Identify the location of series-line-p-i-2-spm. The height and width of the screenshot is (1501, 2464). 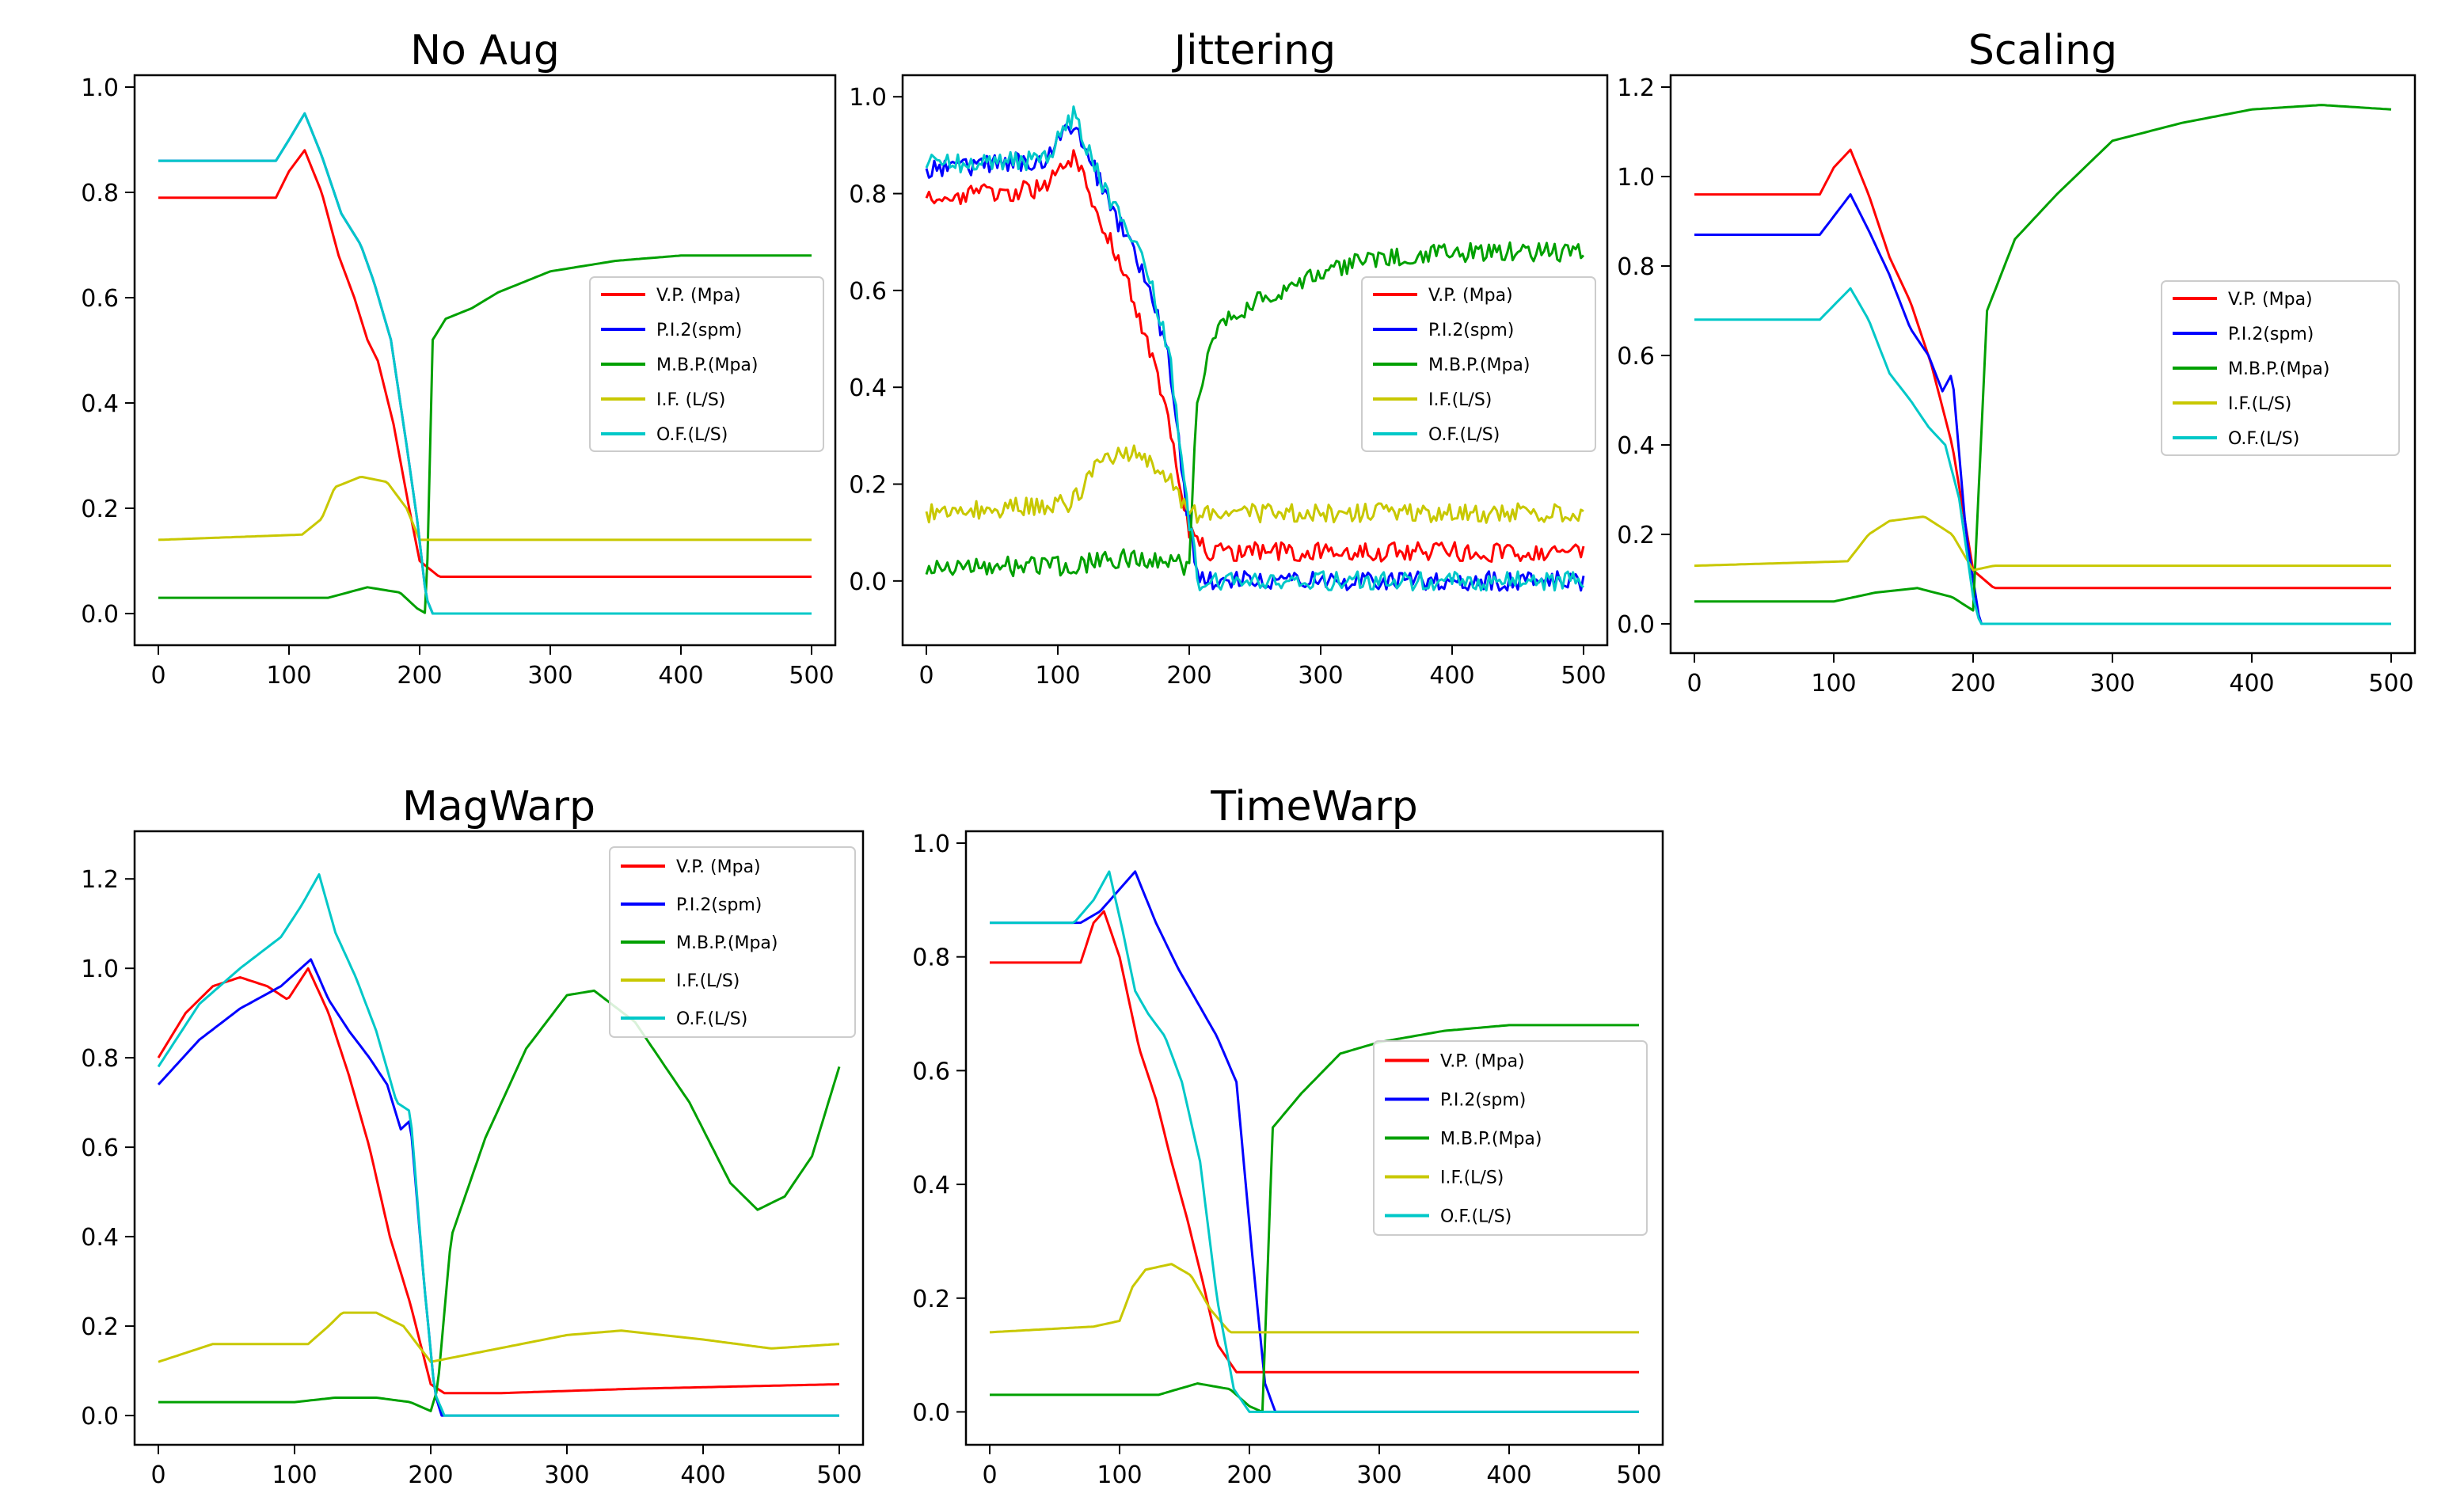
(1255, 358).